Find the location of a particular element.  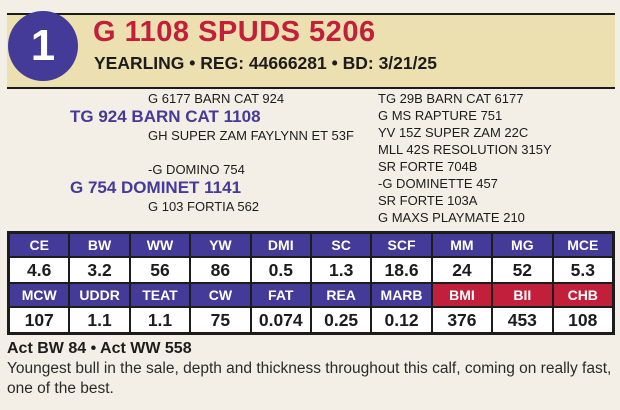

epd-header: MARB is located at coordinates (401, 295).